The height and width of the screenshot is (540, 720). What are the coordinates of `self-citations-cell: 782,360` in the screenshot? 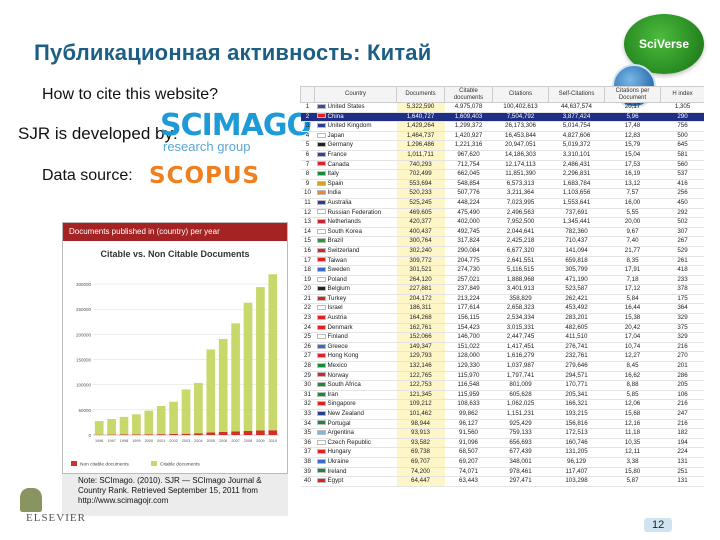 It's located at (576, 232).